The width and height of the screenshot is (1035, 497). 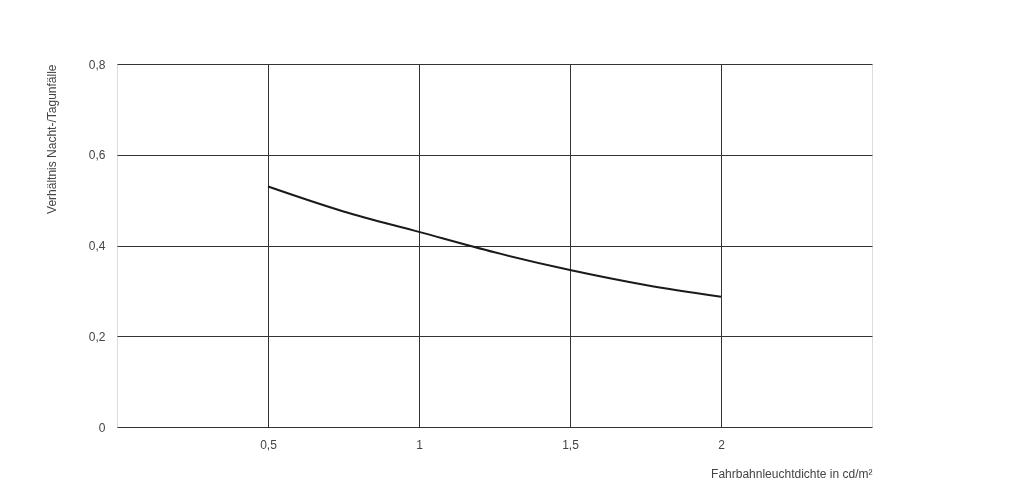 I want to click on x-tick-label: 0,5, so click(x=269, y=444).